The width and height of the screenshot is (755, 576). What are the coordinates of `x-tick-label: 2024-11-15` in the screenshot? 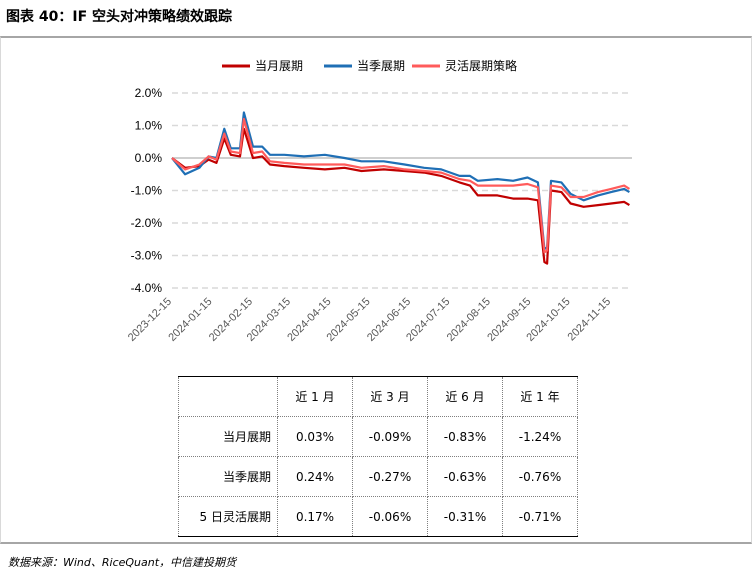 It's located at (590, 320).